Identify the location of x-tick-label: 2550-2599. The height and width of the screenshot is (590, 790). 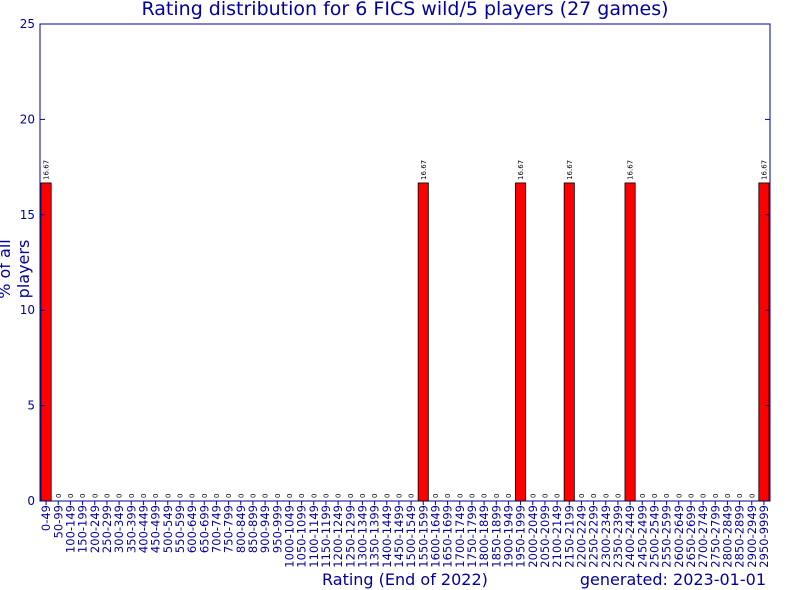
(667, 536).